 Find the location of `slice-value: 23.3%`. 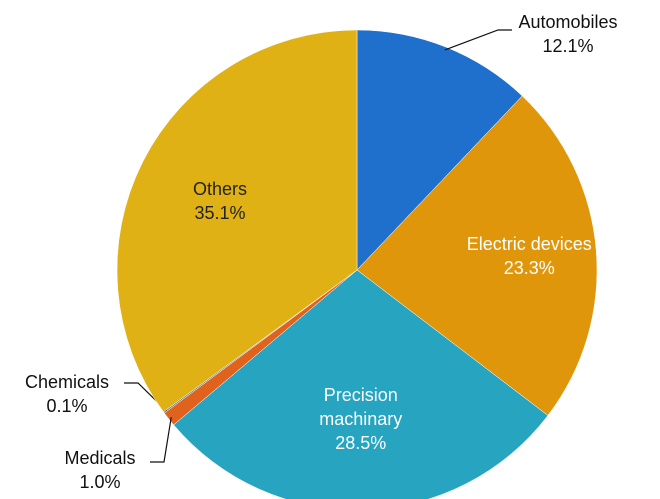

slice-value: 23.3% is located at coordinates (529, 268).